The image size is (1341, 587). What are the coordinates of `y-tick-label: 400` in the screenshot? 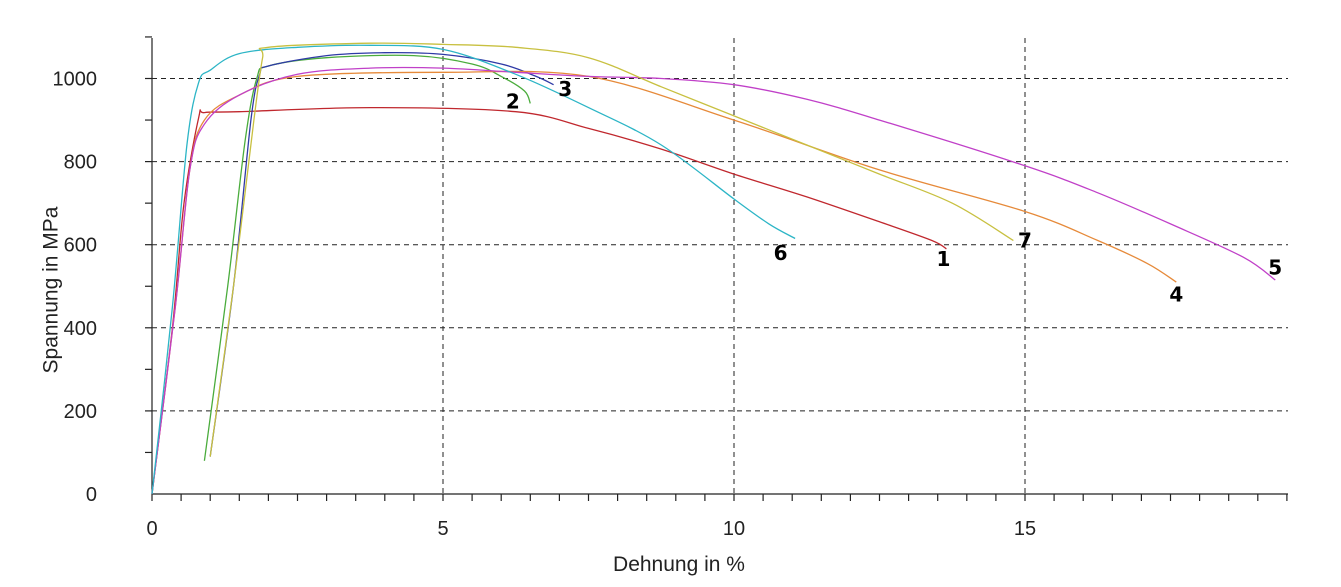 It's located at (80, 329).